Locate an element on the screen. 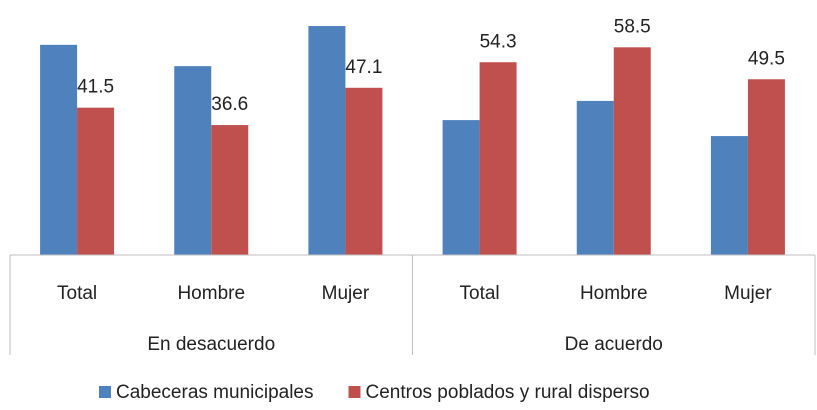 Image resolution: width=817 pixels, height=410 pixels. group-label: De acuerdo is located at coordinates (614, 344).